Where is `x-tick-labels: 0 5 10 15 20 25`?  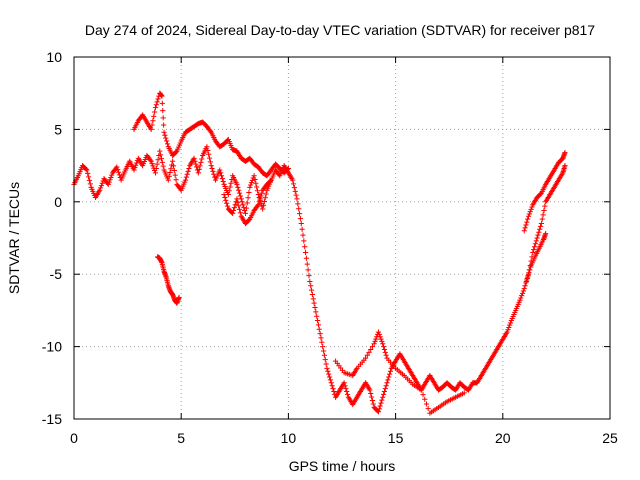 x-tick-labels: 0 5 10 15 20 25 is located at coordinates (344, 438).